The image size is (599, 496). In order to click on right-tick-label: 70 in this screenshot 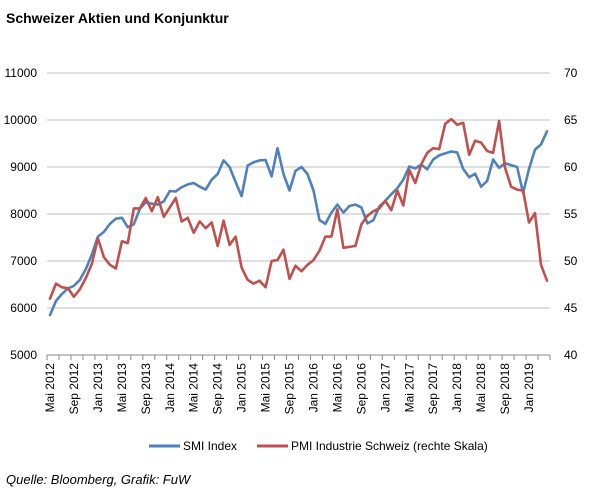, I will do `click(571, 73)`.